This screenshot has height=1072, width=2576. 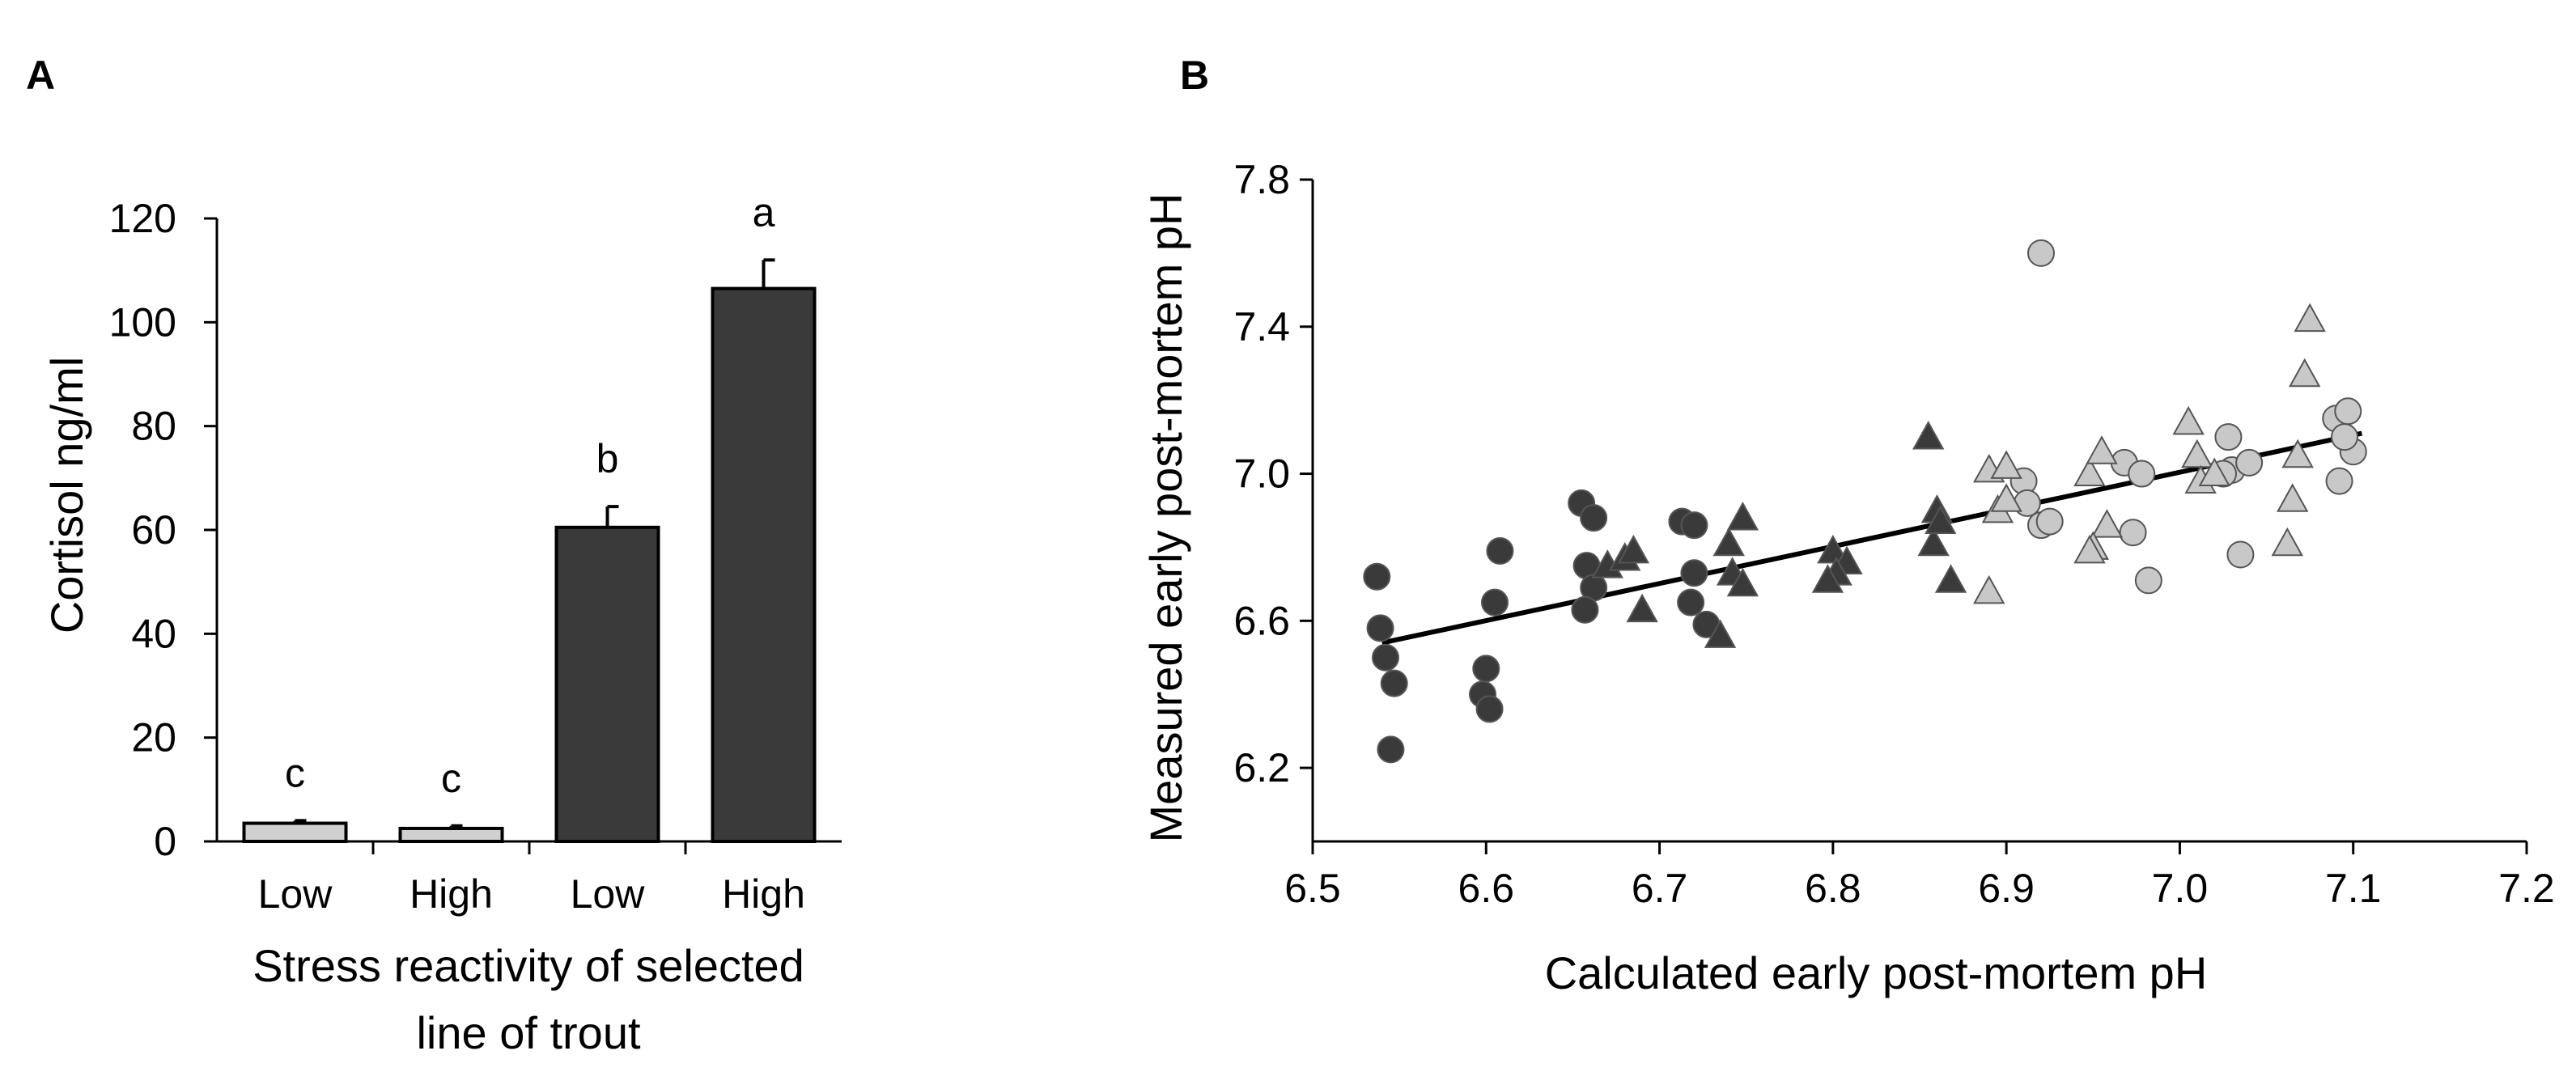 I want to click on panel-b-x-tick-label: 6.6, so click(x=1486, y=888).